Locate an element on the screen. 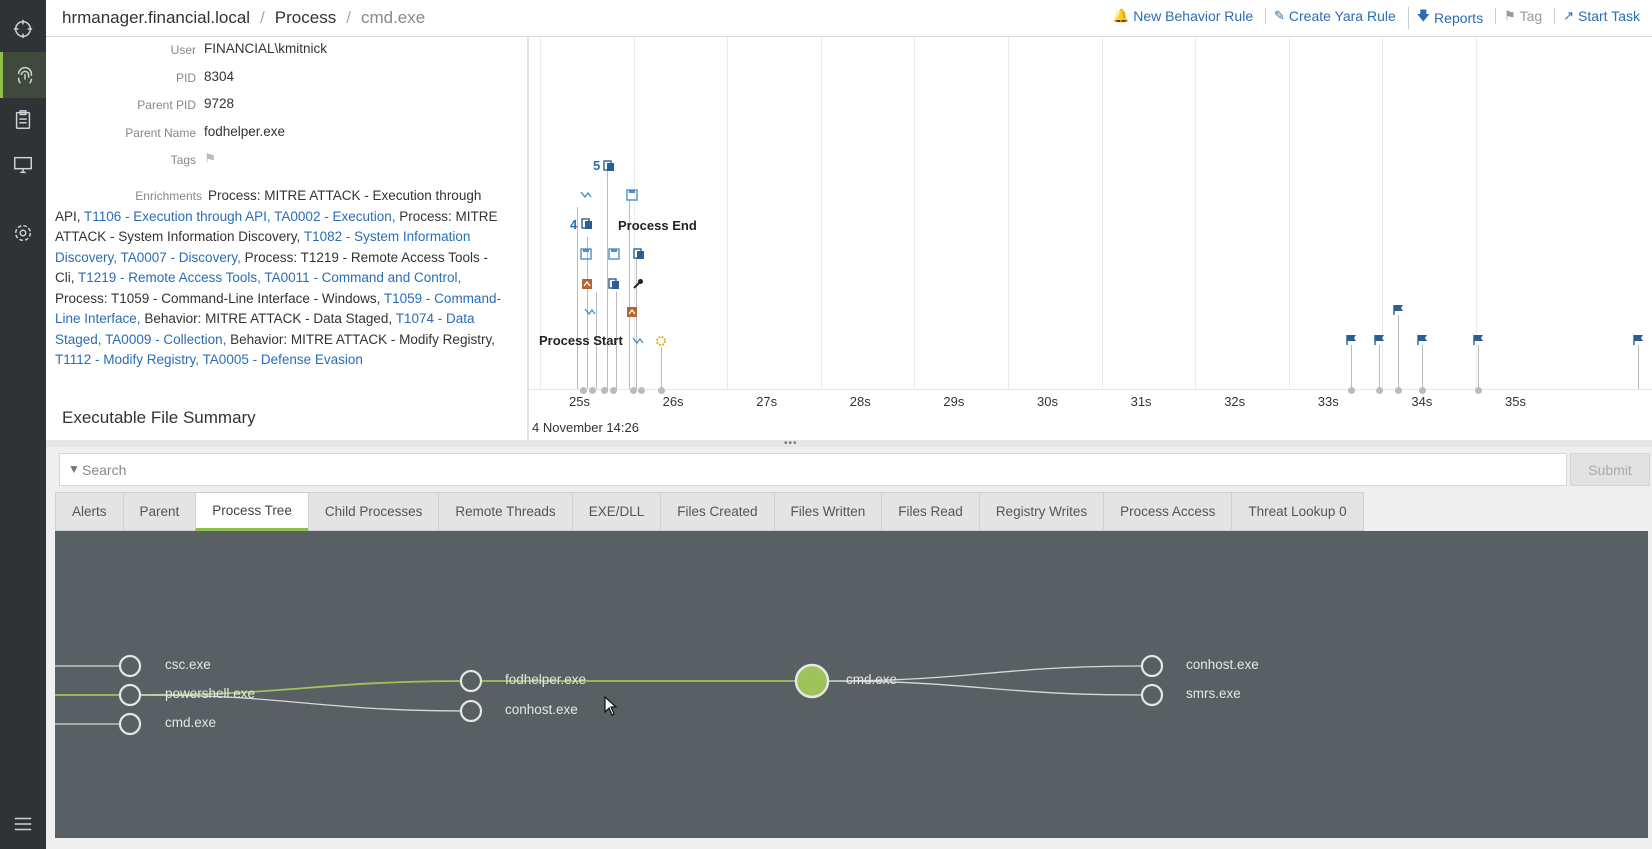 This screenshot has width=1652, height=849. submit-button: Submit is located at coordinates (1610, 469).